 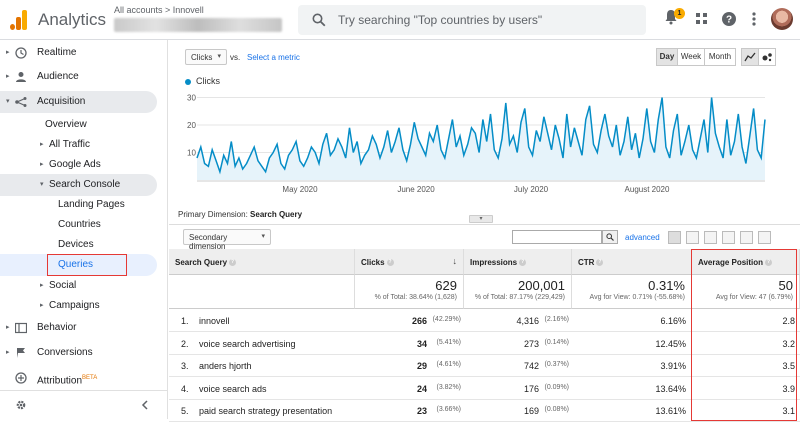 I want to click on sidebar-item-label: Overview, so click(x=66, y=124).